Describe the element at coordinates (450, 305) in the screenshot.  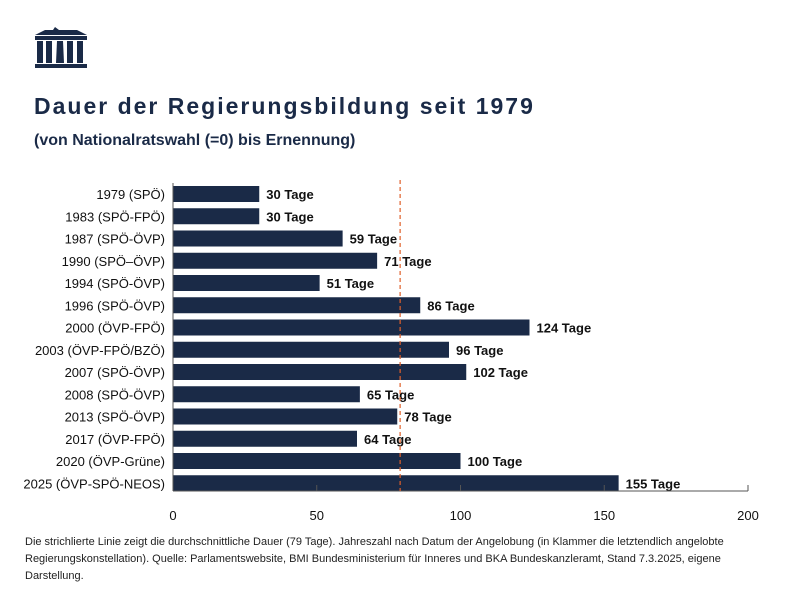
I see `data-label: 86 Tage` at that location.